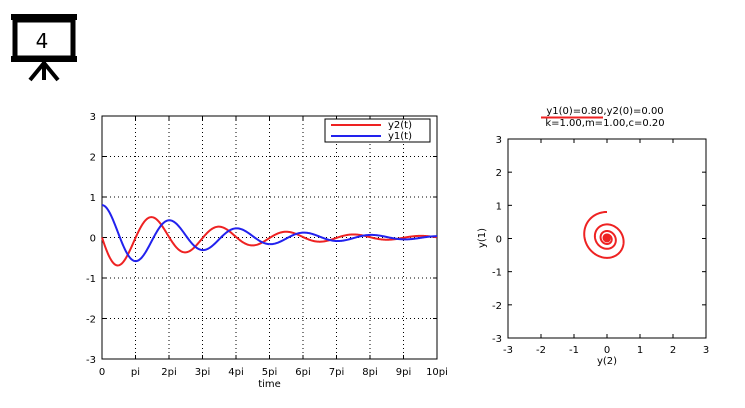  Describe the element at coordinates (236, 372) in the screenshot. I see `x-tick-label: 4pi` at that location.